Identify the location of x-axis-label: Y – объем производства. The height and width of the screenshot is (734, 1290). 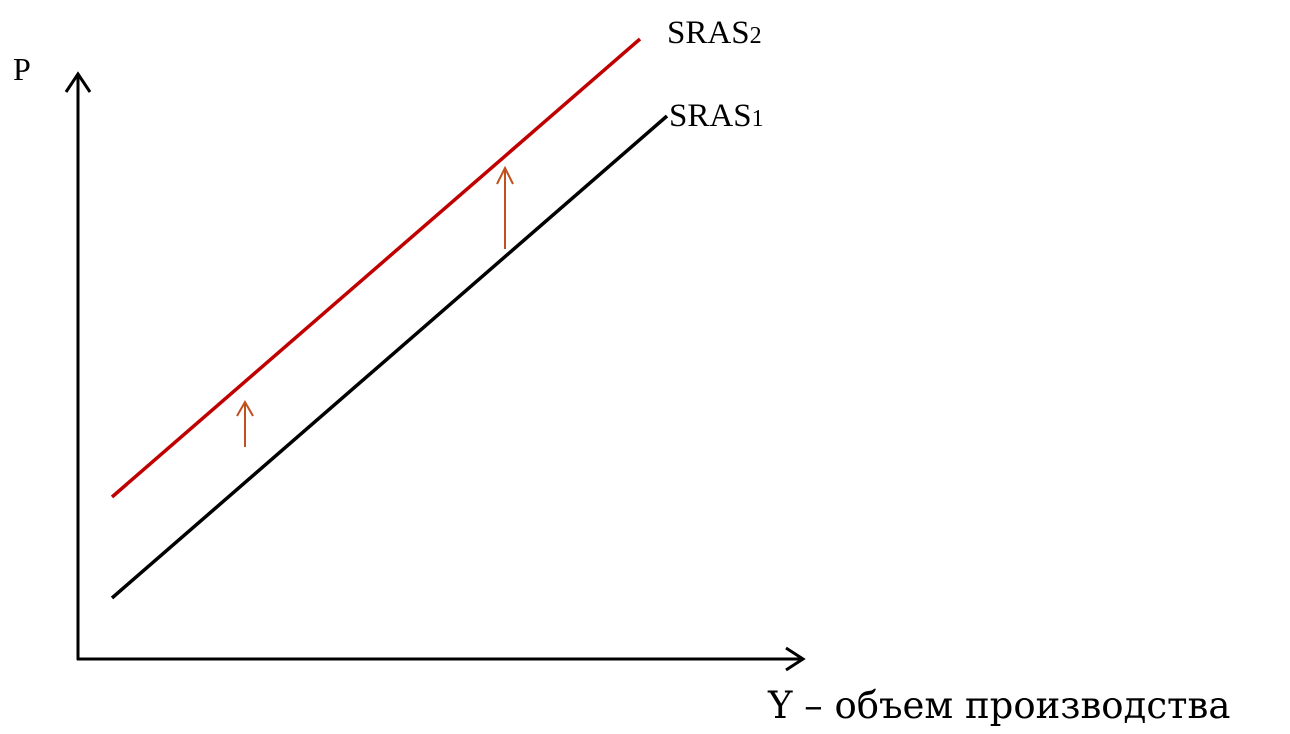
(998, 705).